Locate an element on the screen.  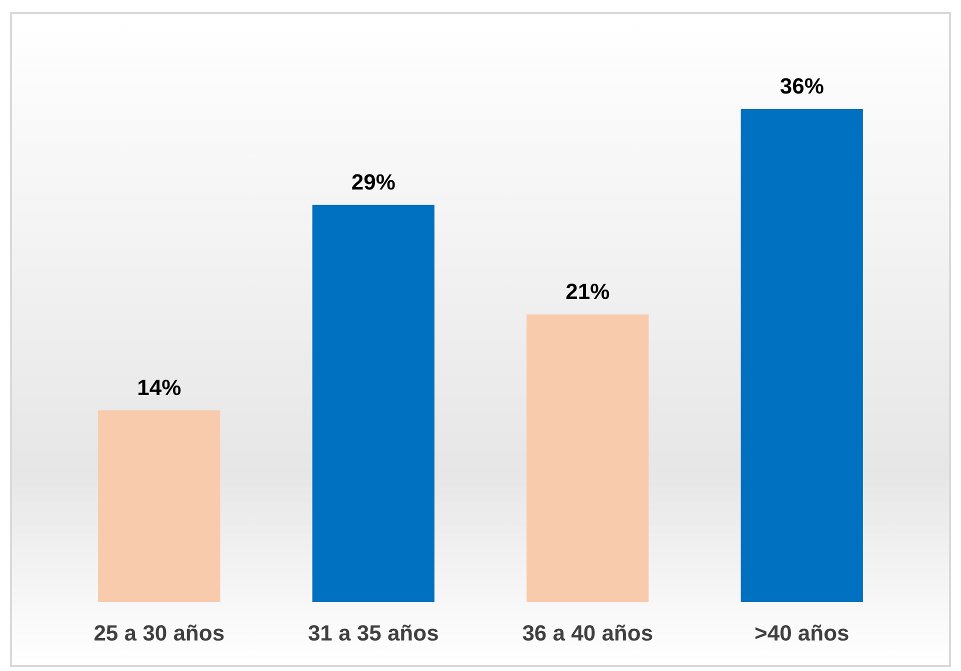
x-tick-label: >40 años is located at coordinates (802, 633).